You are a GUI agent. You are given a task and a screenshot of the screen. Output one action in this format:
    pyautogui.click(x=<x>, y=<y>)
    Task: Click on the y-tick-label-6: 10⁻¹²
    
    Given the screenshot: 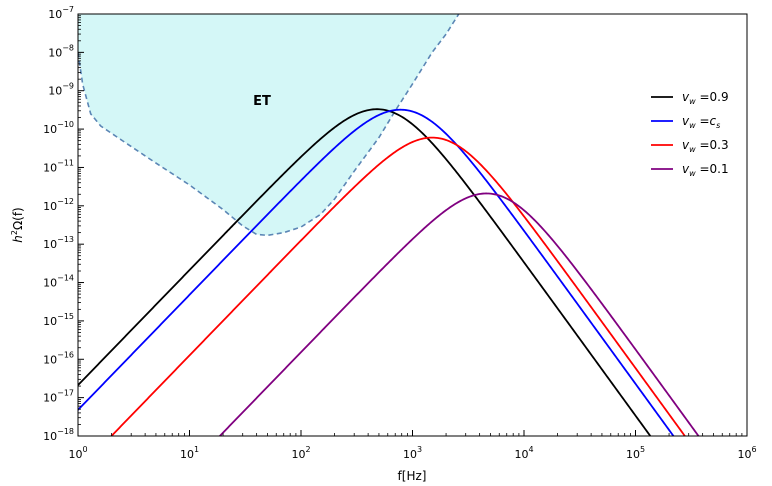 What is the action you would take?
    pyautogui.click(x=58, y=205)
    